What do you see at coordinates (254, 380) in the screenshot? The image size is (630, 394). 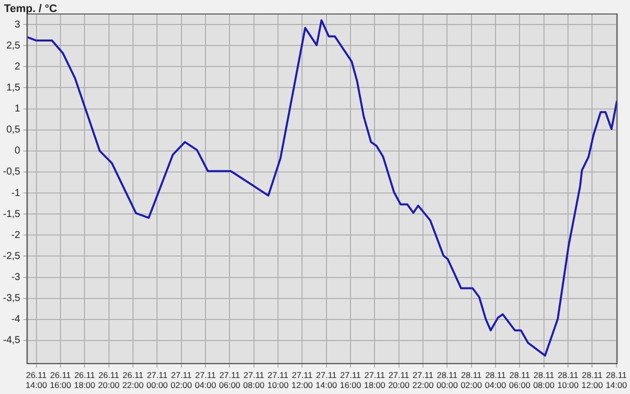 I see `x-tick-label: 27.11 08:00` at bounding box center [254, 380].